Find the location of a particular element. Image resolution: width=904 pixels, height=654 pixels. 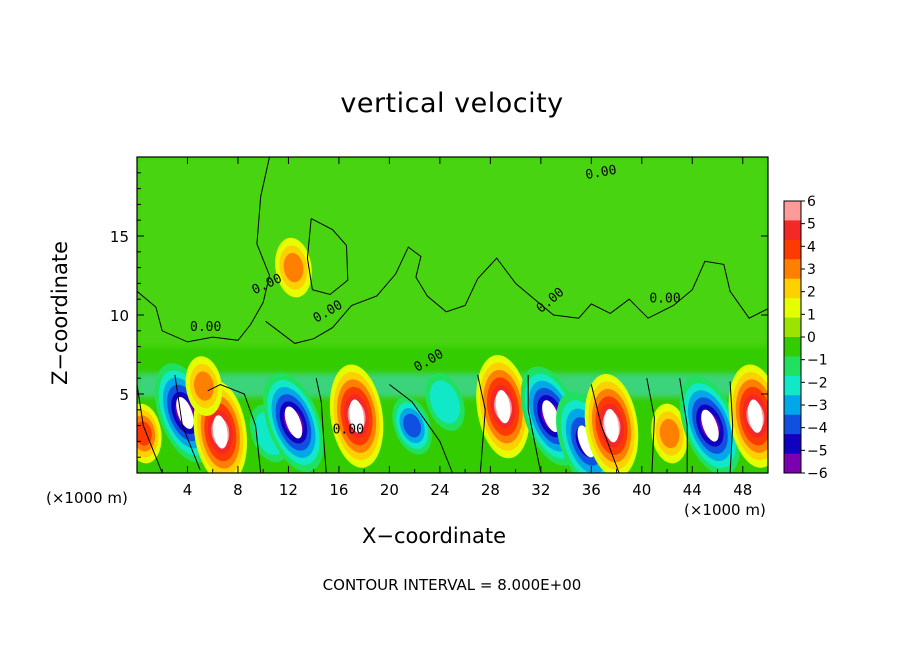

x-unit-label-left: (×1000 m) is located at coordinates (87, 498).